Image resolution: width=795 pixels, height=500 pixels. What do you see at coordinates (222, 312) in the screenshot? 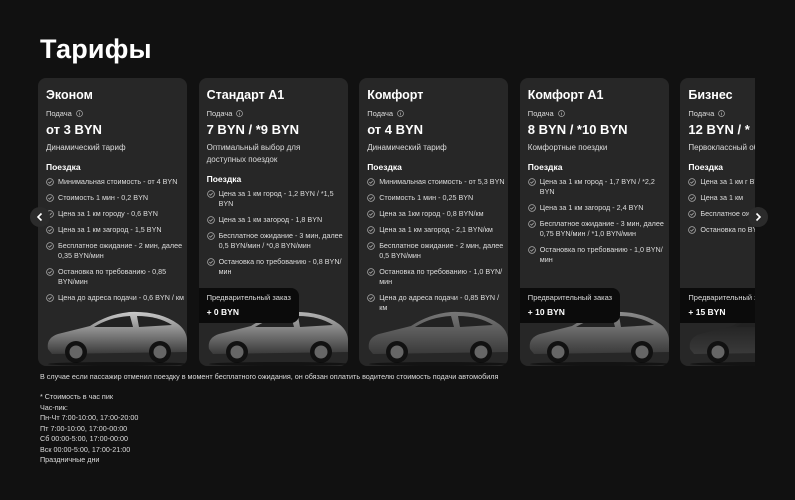
I see `preorder-price: + 0 BYN` at bounding box center [222, 312].